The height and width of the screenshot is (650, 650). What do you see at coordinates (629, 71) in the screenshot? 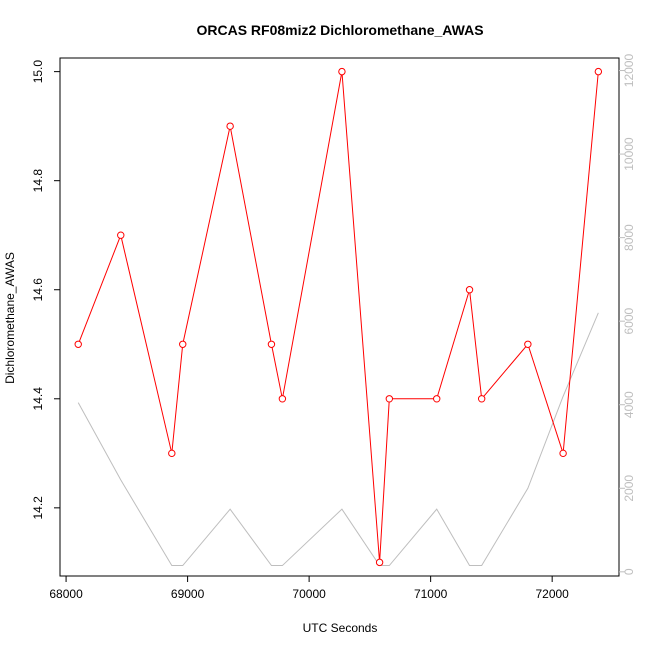
I see `y2-tick-label: 12000` at bounding box center [629, 71].